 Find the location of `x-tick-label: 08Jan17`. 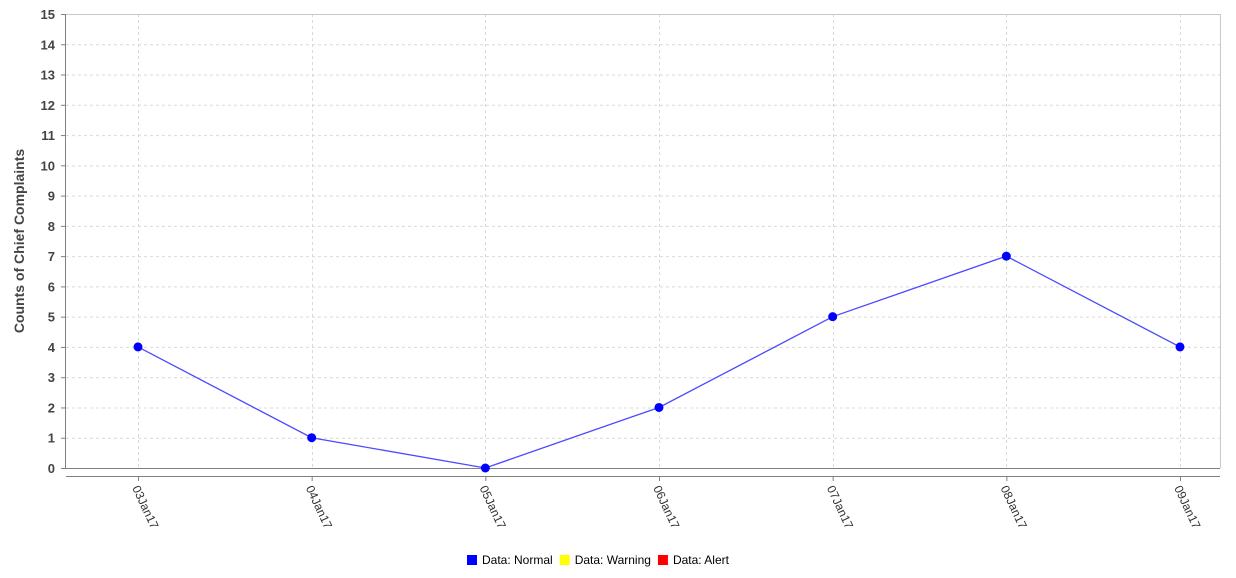

x-tick-label: 08Jan17 is located at coordinates (1014, 507).